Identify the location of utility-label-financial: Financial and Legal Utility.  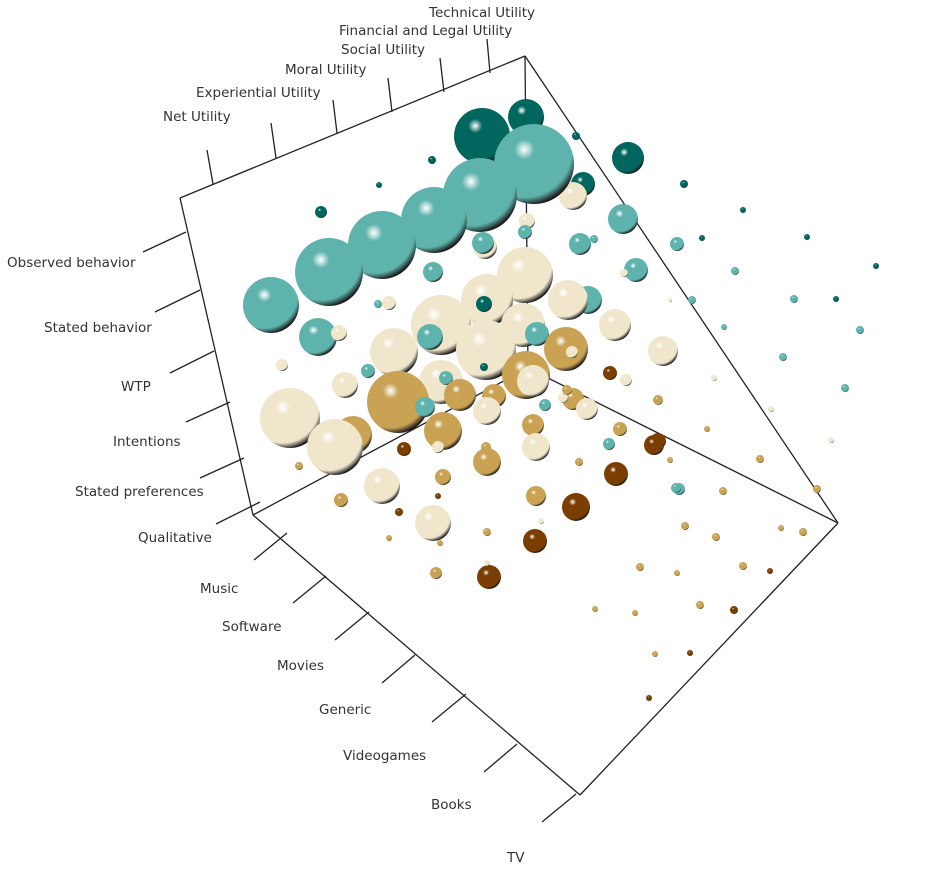
(425, 31).